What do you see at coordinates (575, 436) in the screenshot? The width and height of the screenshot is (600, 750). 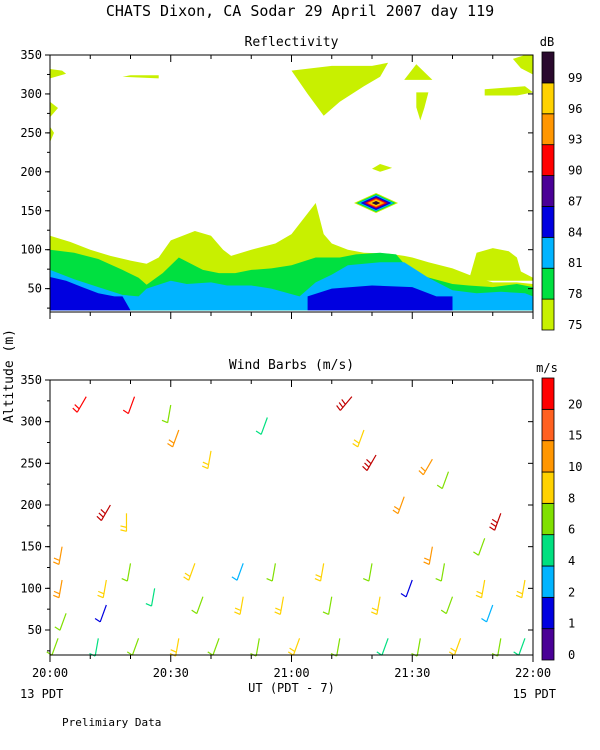 I see `colorbar-label: 15` at bounding box center [575, 436].